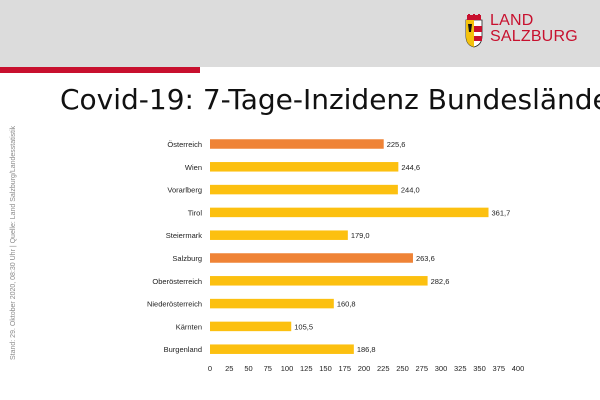  I want to click on category-label: Österreich, so click(184, 144).